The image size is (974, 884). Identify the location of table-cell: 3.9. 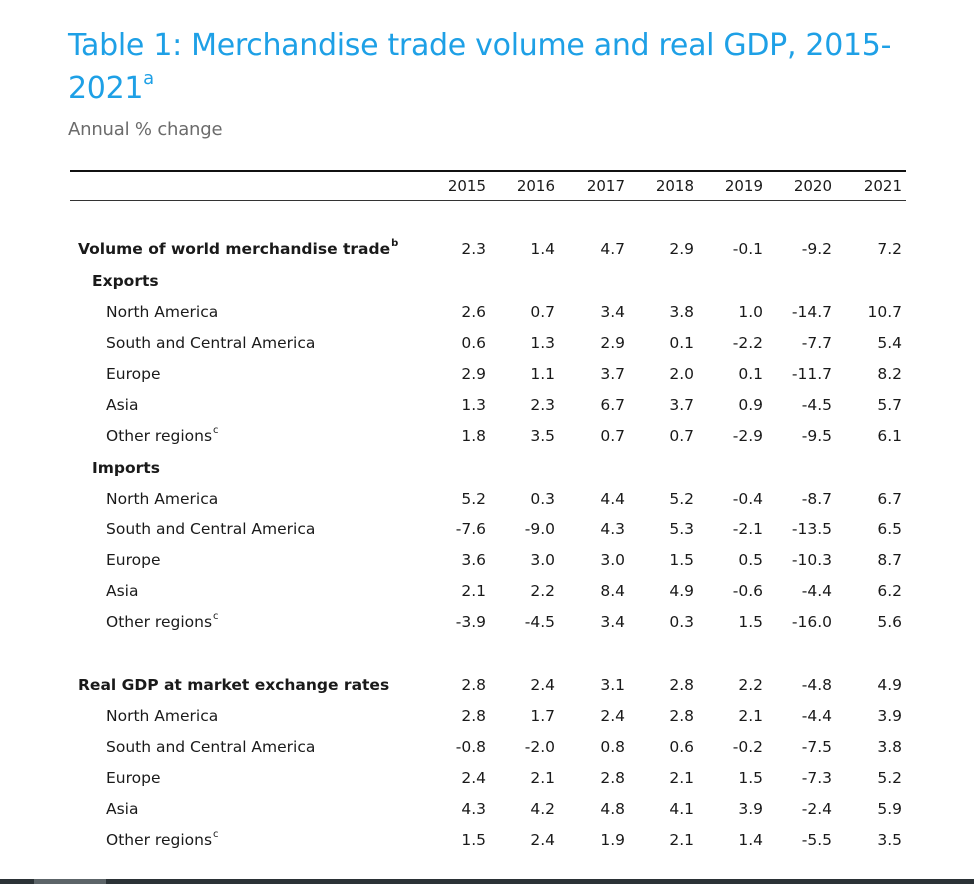
(889, 716).